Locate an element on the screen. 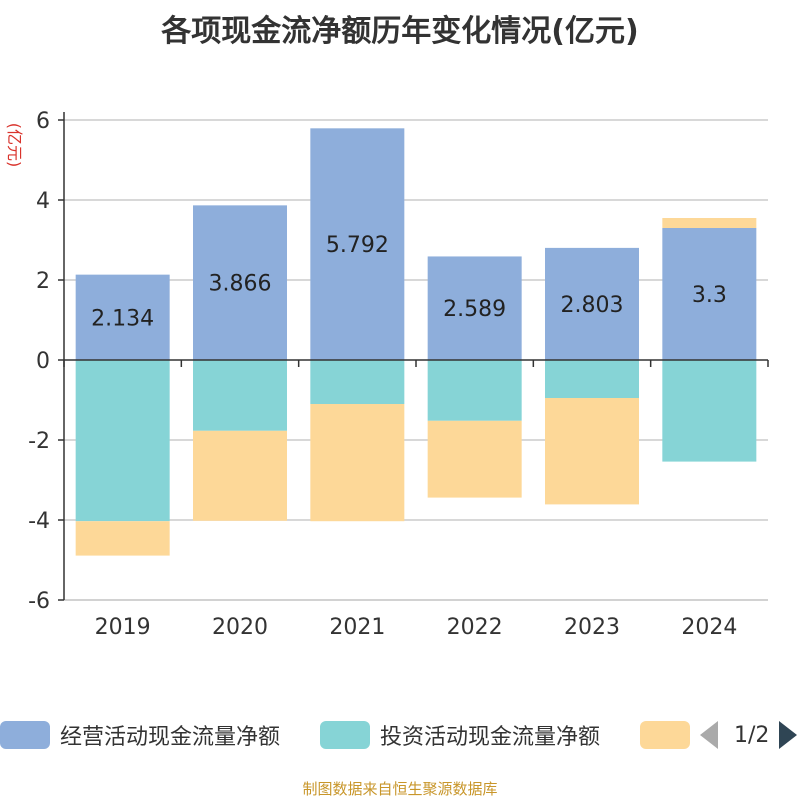  chart-title: 各项现金流净额历年变化情况(亿元) is located at coordinates (400, 31).